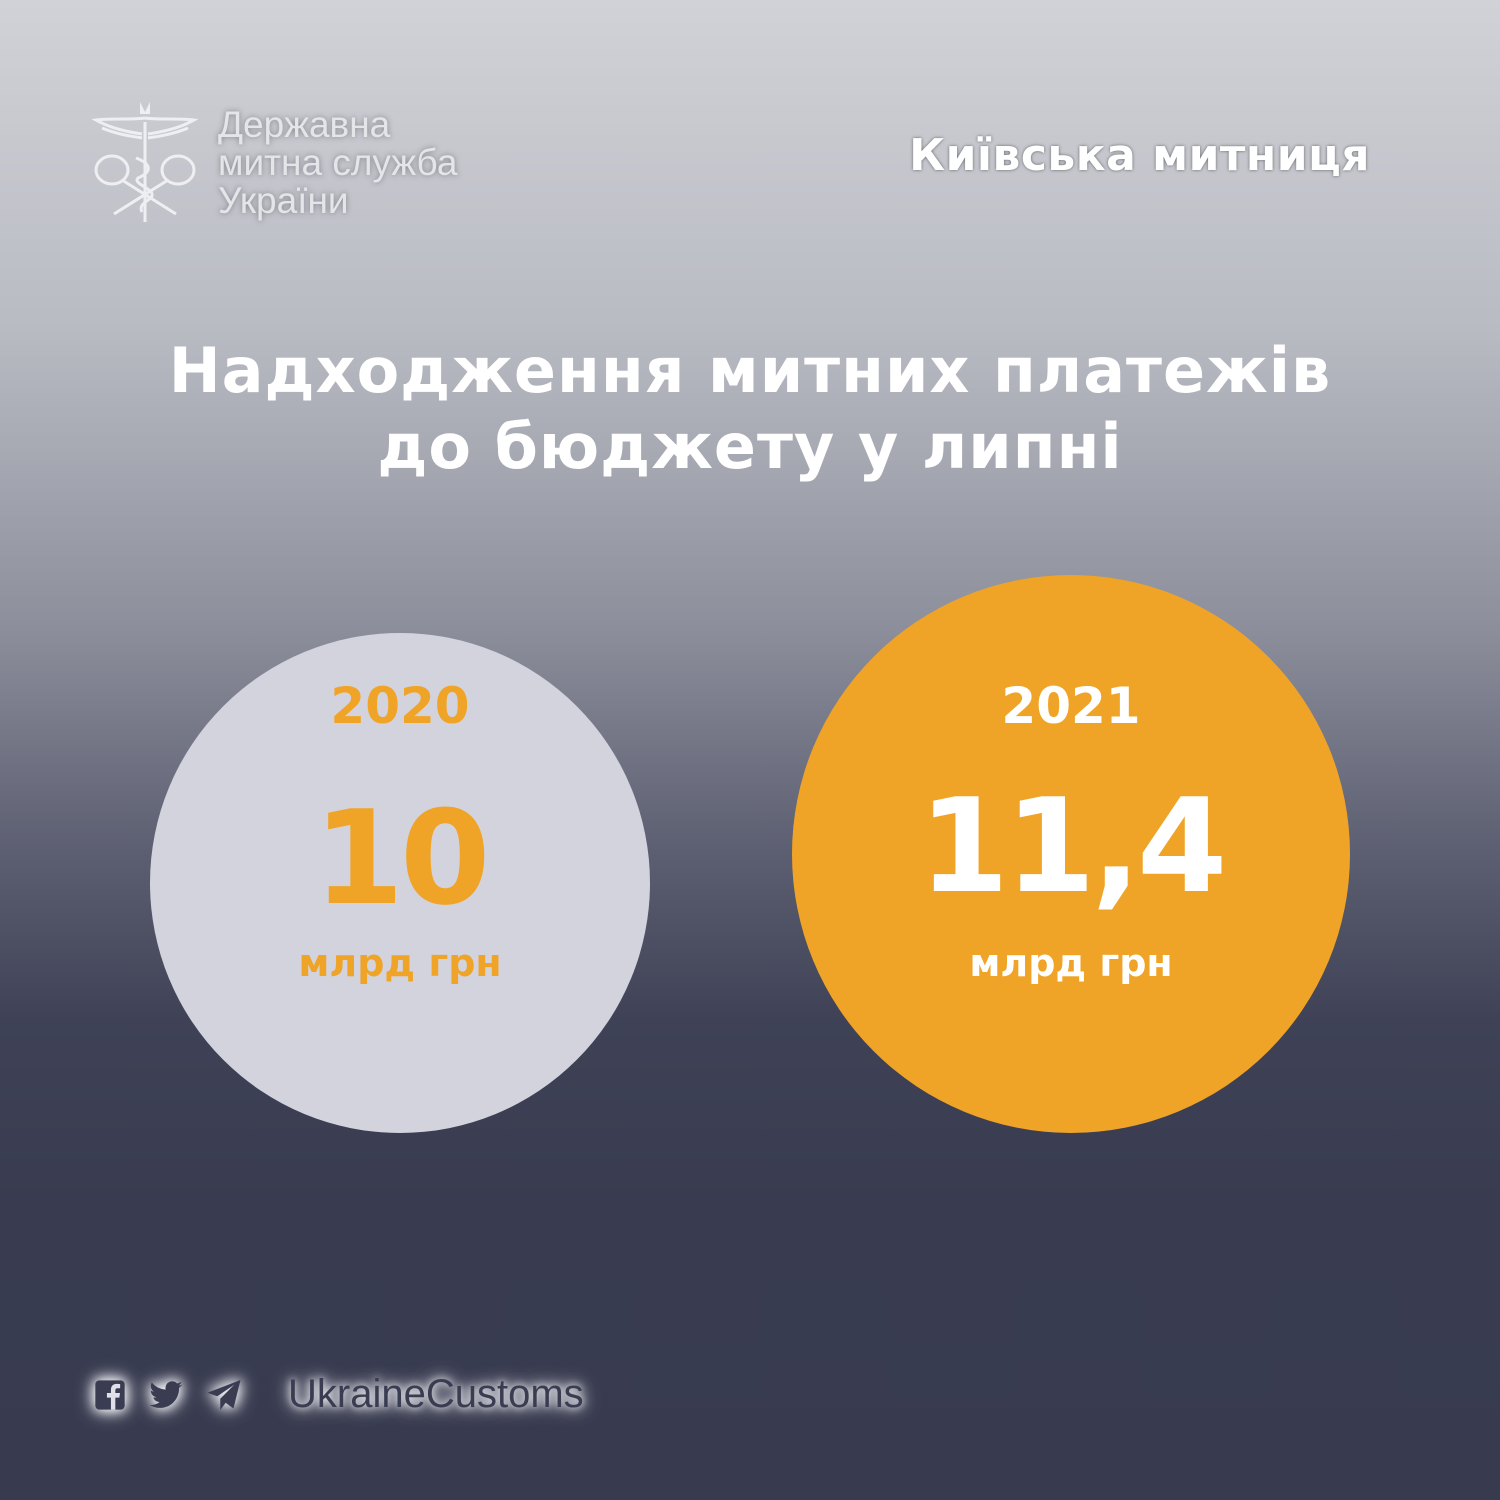  What do you see at coordinates (1073, 846) in the screenshot?
I see `value-label: 11,4` at bounding box center [1073, 846].